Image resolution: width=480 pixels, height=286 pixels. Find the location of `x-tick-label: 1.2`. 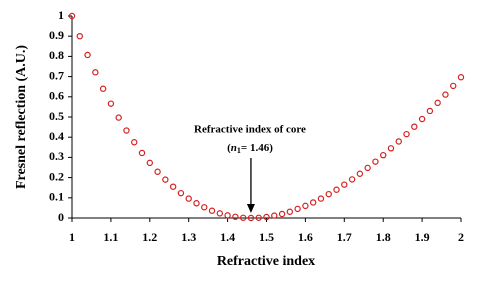

x-tick-label: 1.2 is located at coordinates (149, 237).